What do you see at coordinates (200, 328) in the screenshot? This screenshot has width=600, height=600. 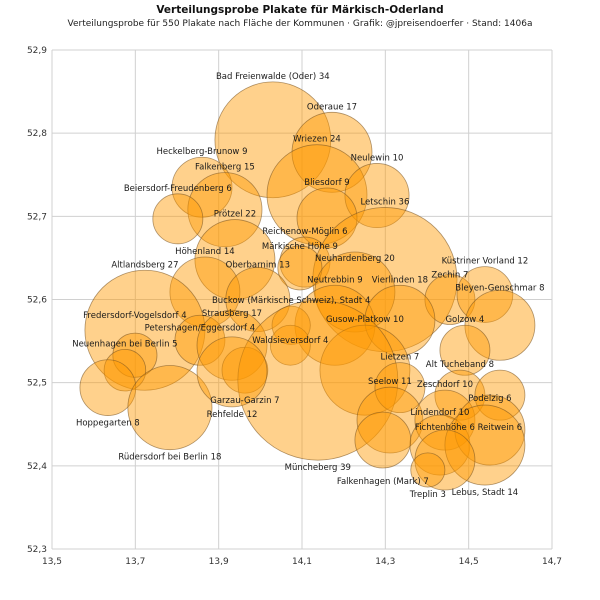 I see `bubble-label: Petershagen/Eggersdorf 4` at bounding box center [200, 328].